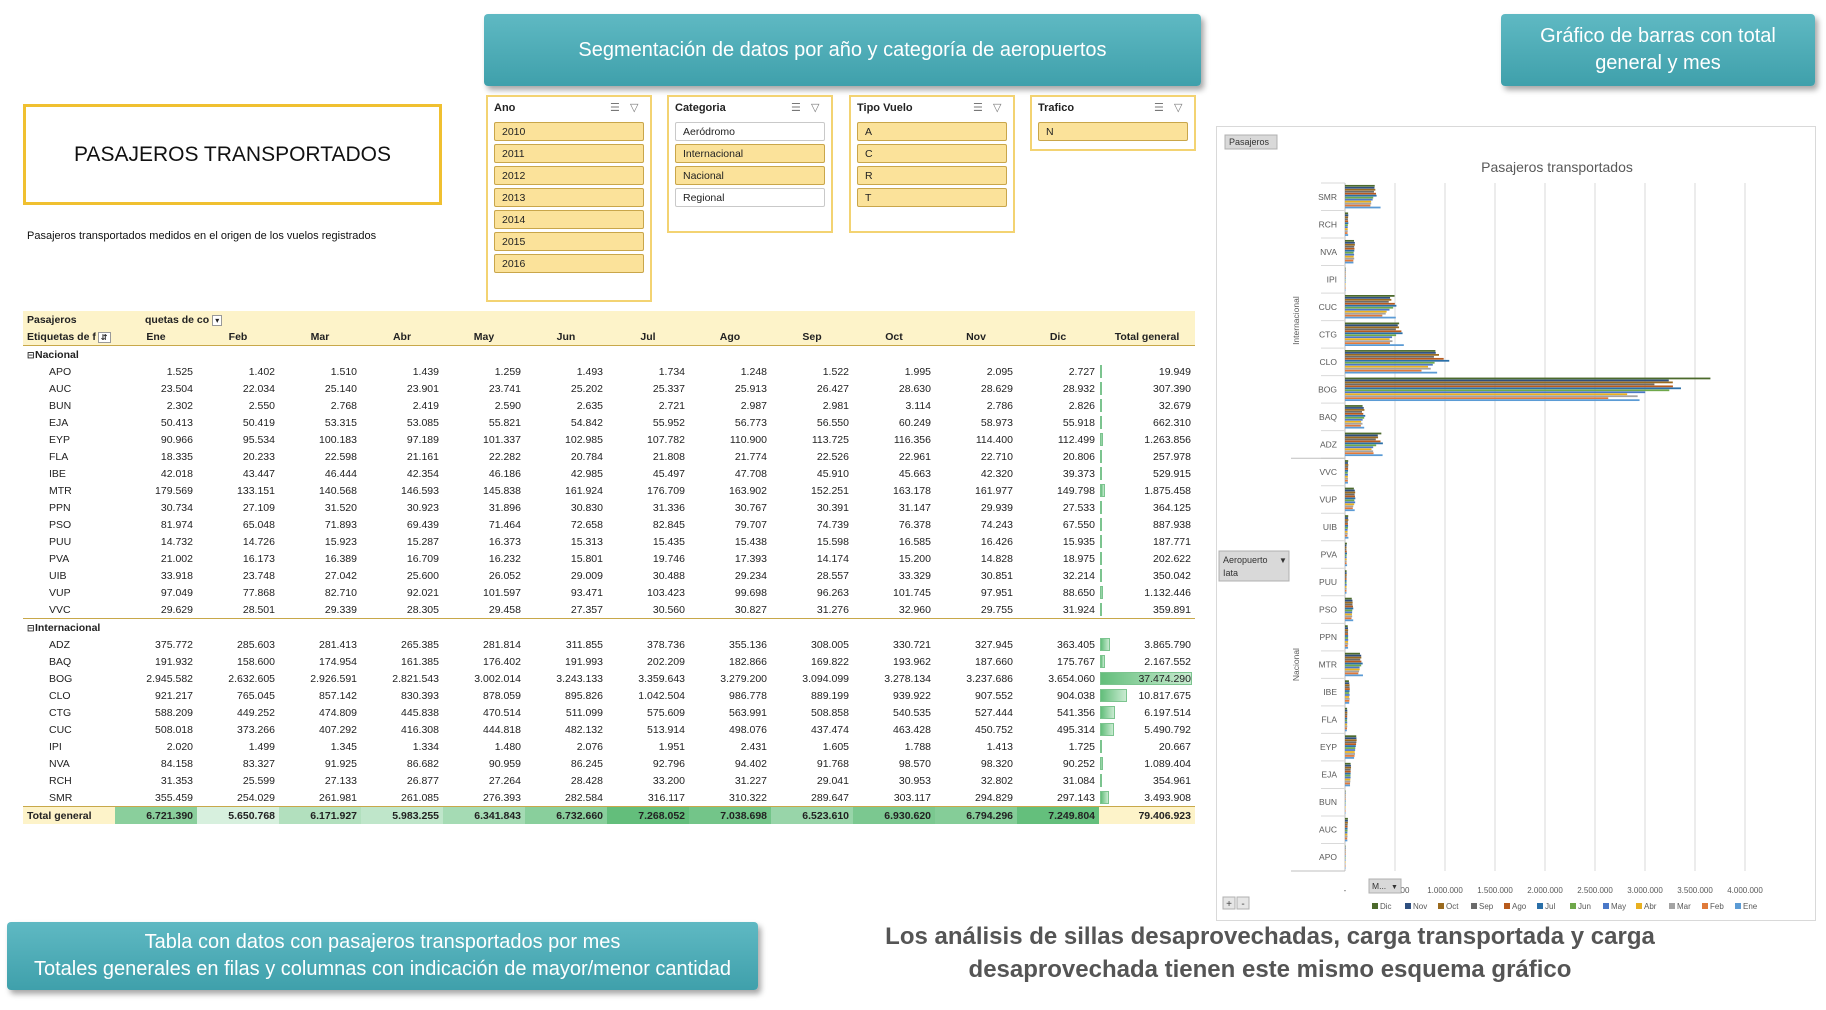  I want to click on bar-baq-mar, so click(1354, 423).